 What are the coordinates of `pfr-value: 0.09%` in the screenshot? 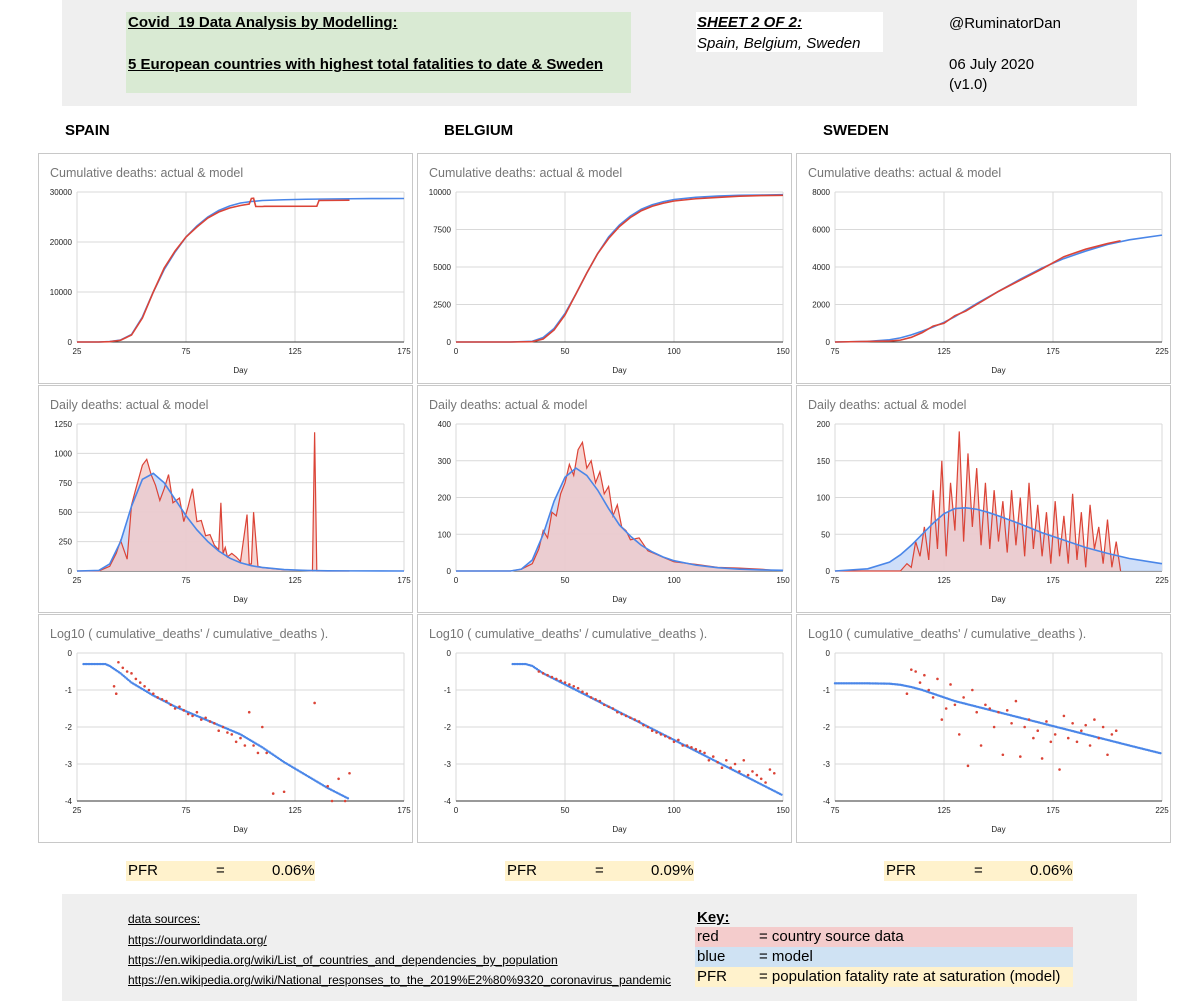 It's located at (672, 870).